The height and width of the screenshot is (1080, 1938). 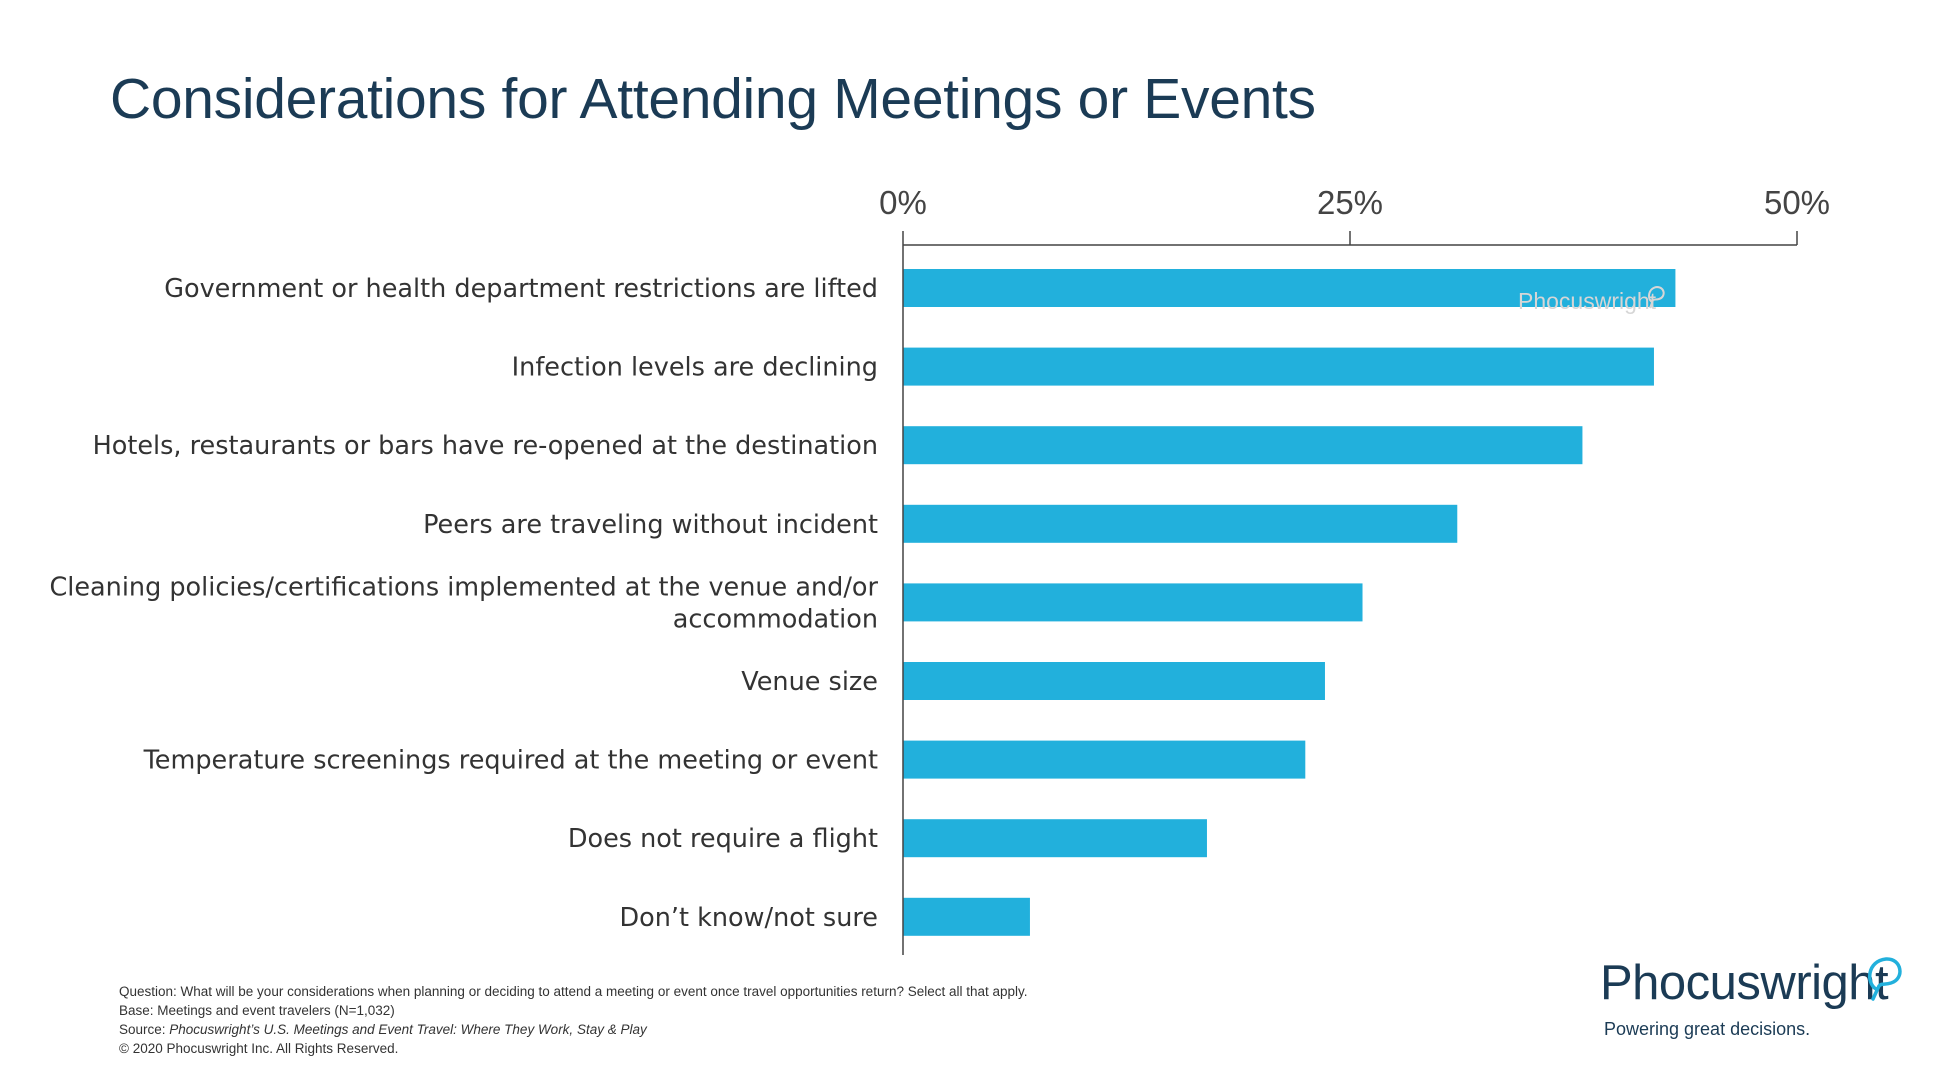 I want to click on category-label-line: Don’t know/not sure, so click(x=748, y=918).